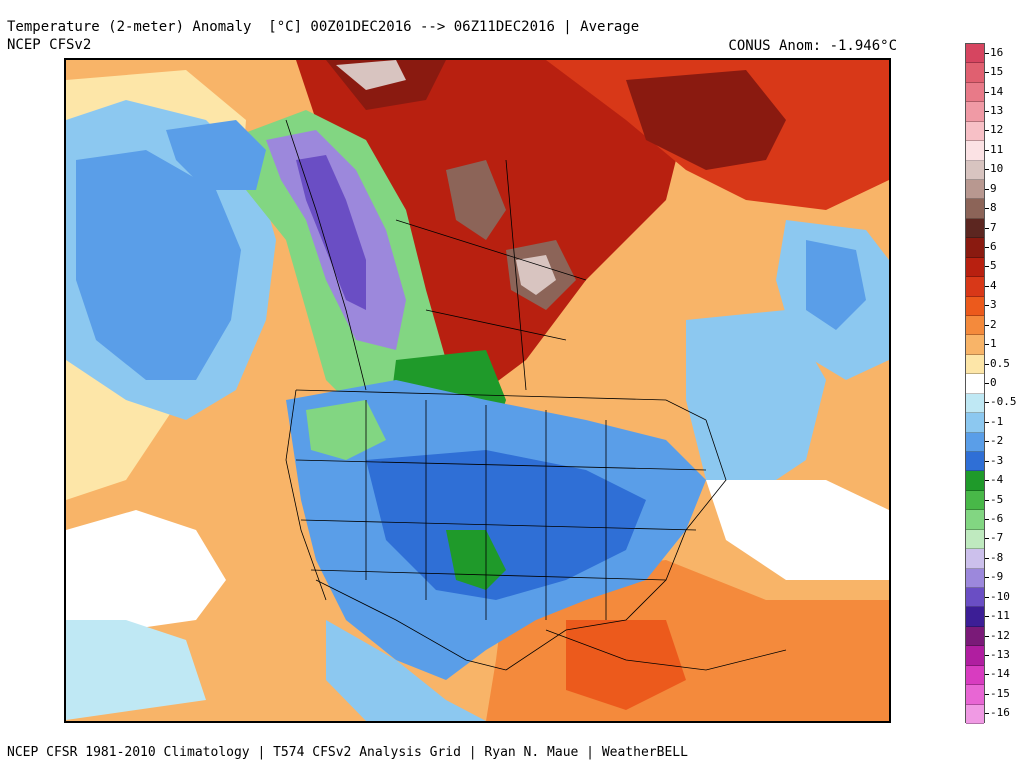 This screenshot has width=1024, height=768. I want to click on legend-label: 14, so click(997, 91).